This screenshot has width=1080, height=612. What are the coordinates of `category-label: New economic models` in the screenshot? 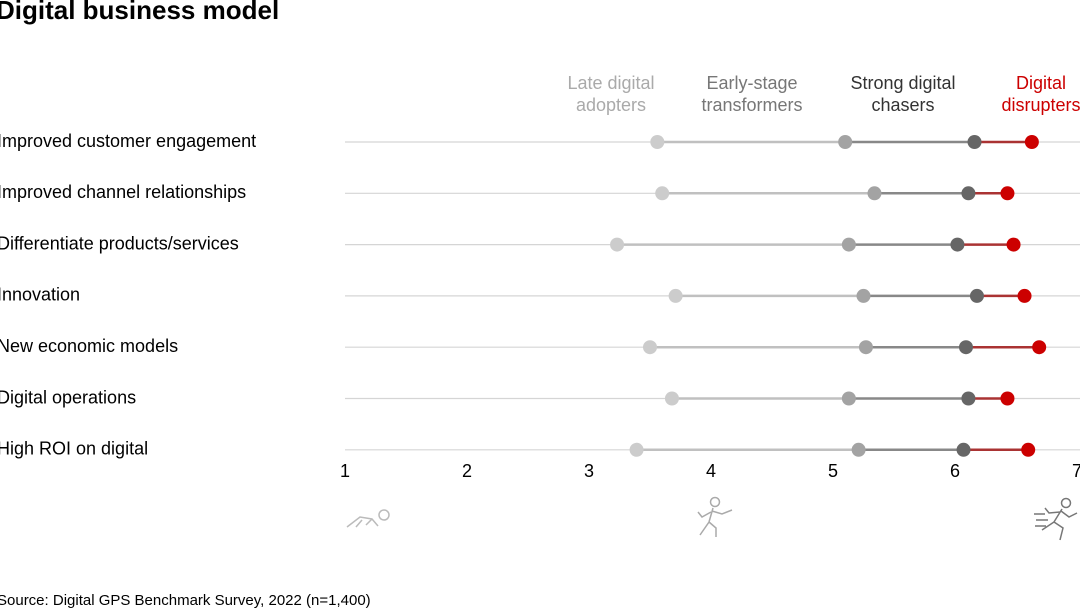 It's located at (89, 346).